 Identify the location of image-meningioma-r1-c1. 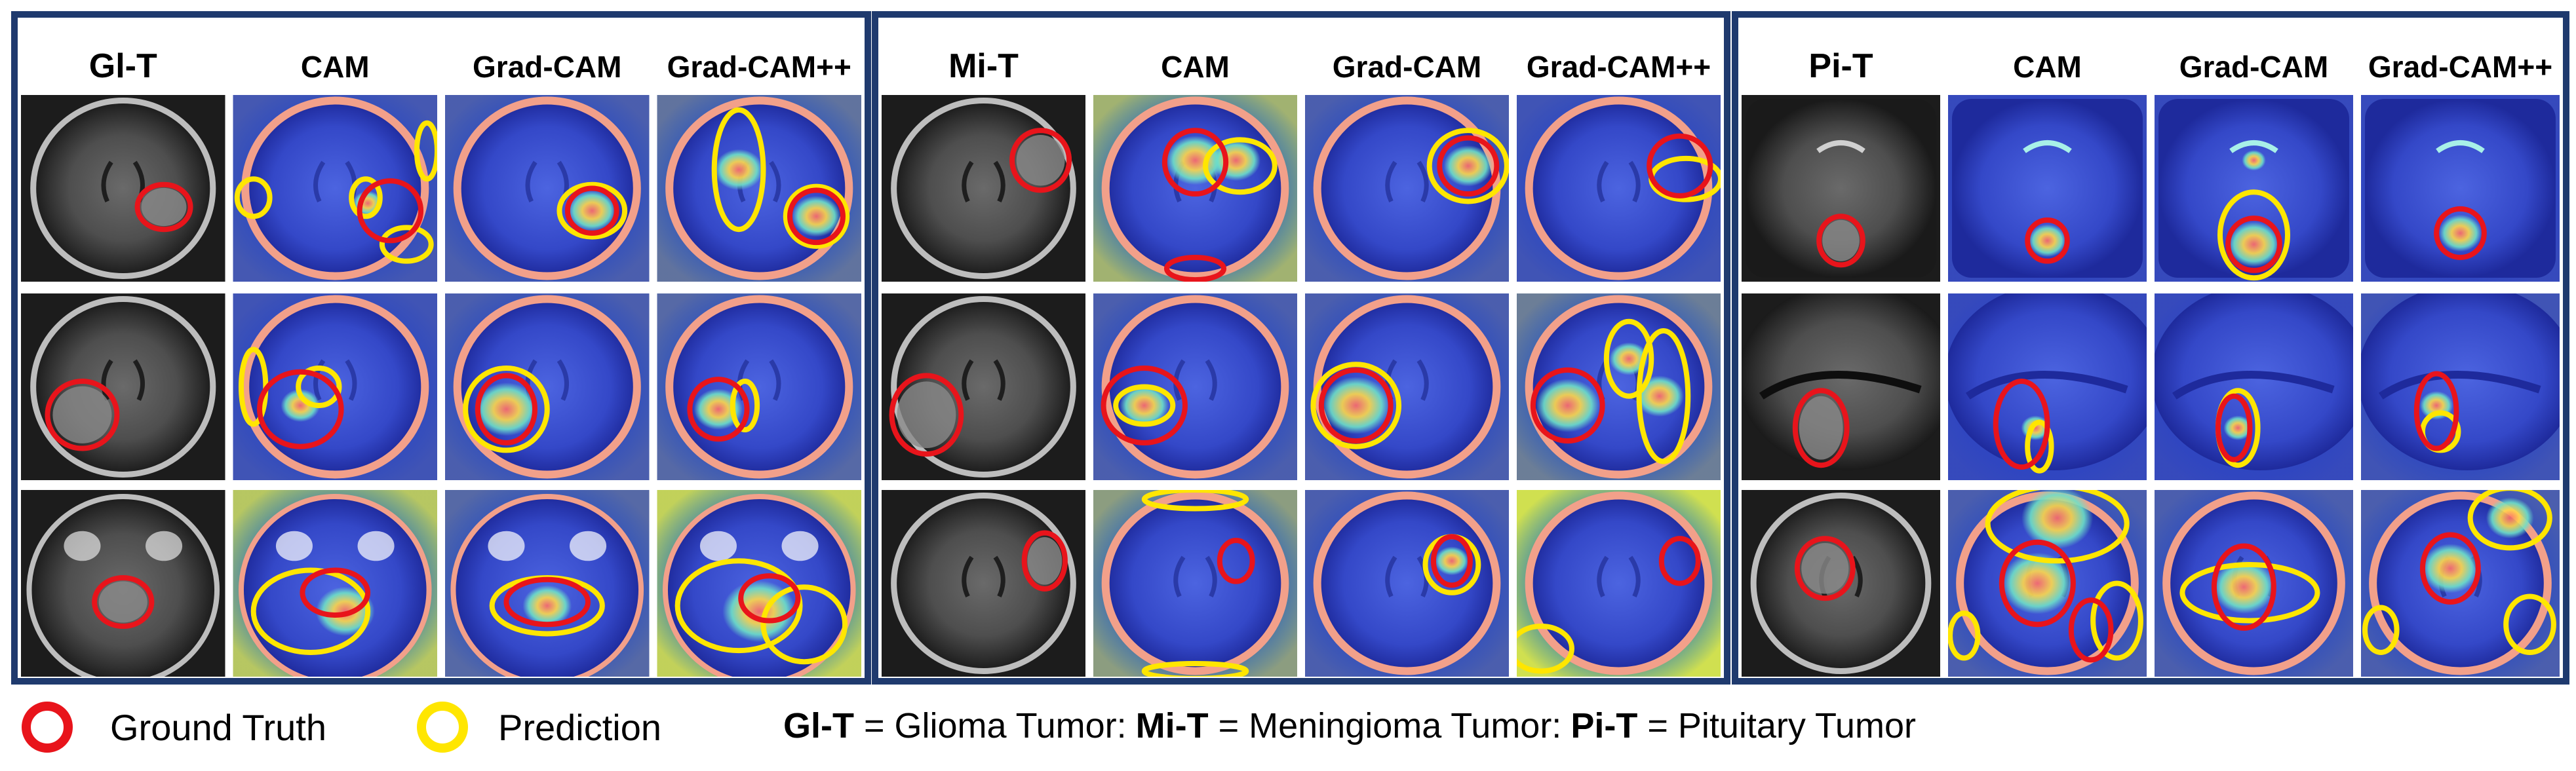
(983, 188).